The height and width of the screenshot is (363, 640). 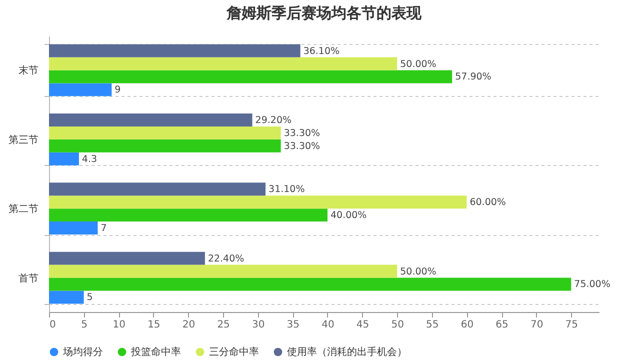 I want to click on x-tick-label: 40, so click(x=328, y=325).